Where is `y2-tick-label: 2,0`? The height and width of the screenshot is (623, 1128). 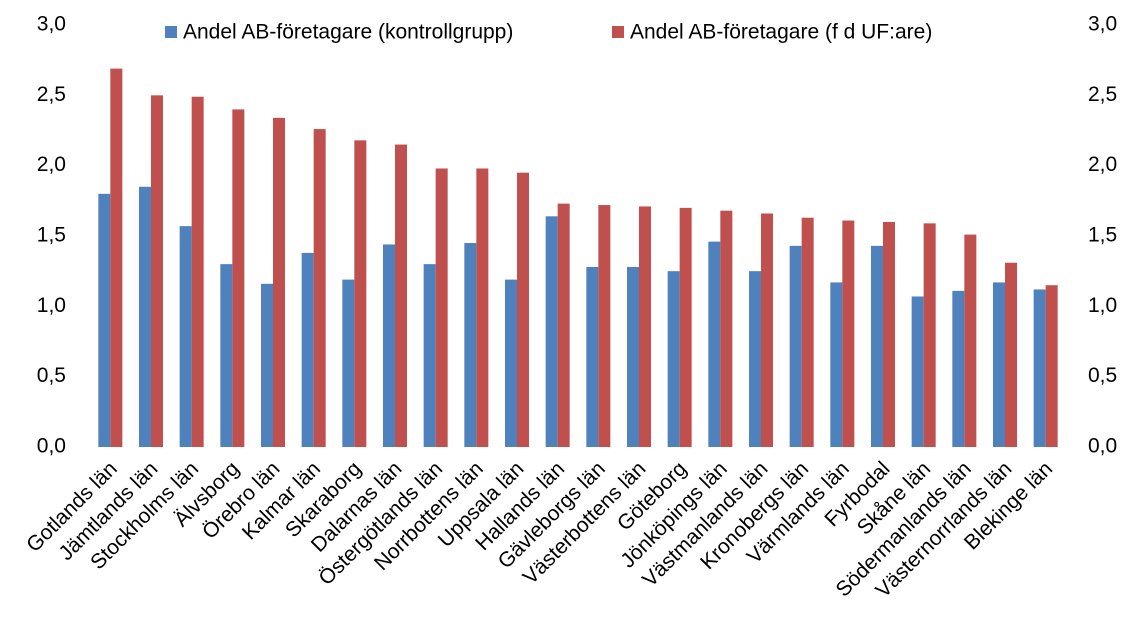
y2-tick-label: 2,0 is located at coordinates (1102, 164).